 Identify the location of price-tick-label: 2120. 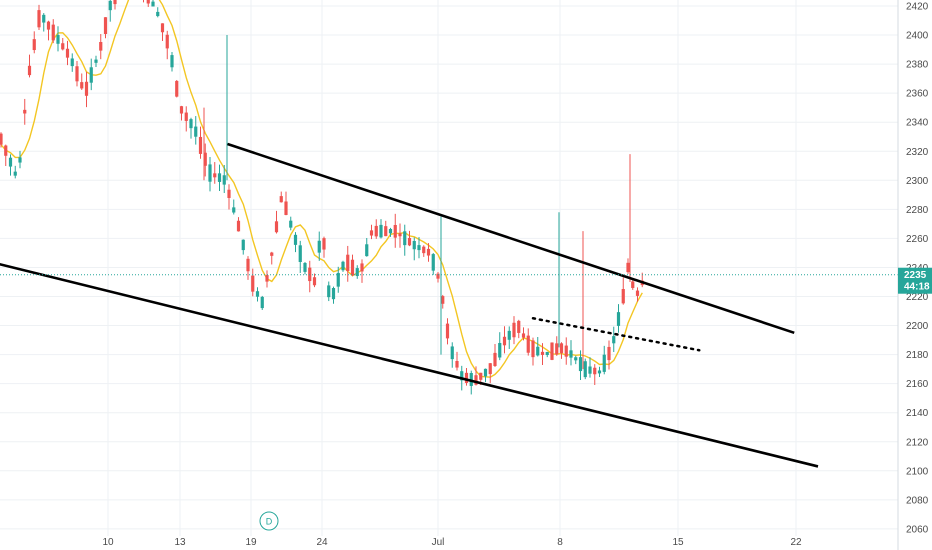
(917, 442).